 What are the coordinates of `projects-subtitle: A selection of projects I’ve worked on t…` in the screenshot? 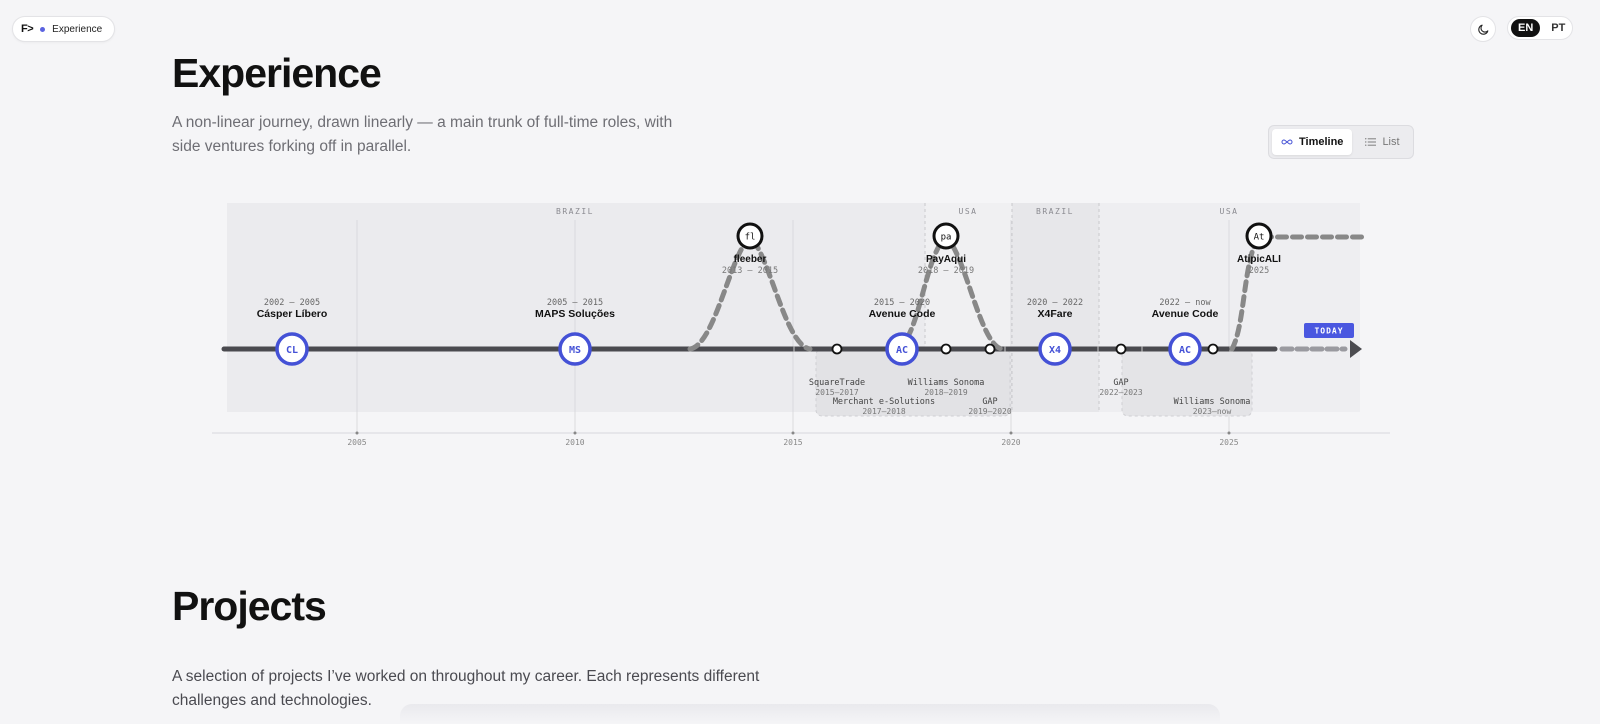 It's located at (465, 689).